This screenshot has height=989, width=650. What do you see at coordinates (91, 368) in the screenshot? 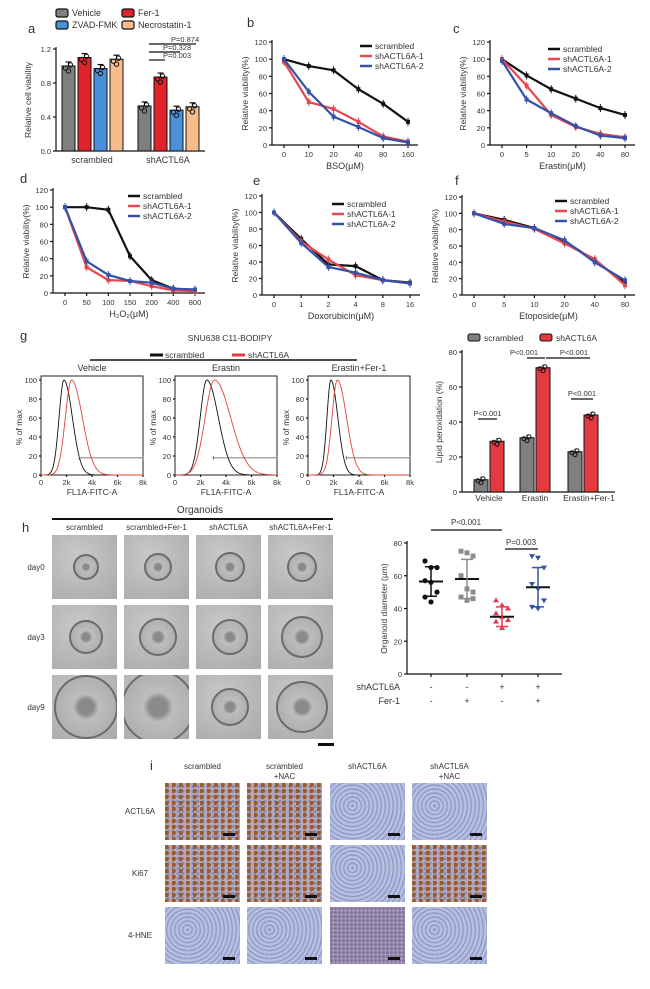
I see `condition-label: Vehicle` at bounding box center [91, 368].